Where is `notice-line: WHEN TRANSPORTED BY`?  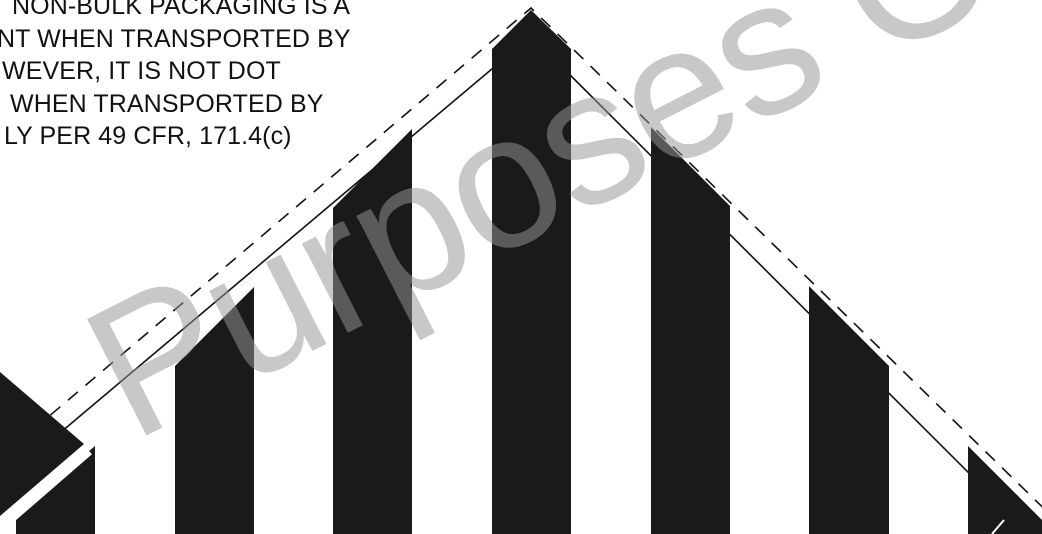
notice-line: WHEN TRANSPORTED BY is located at coordinates (167, 103).